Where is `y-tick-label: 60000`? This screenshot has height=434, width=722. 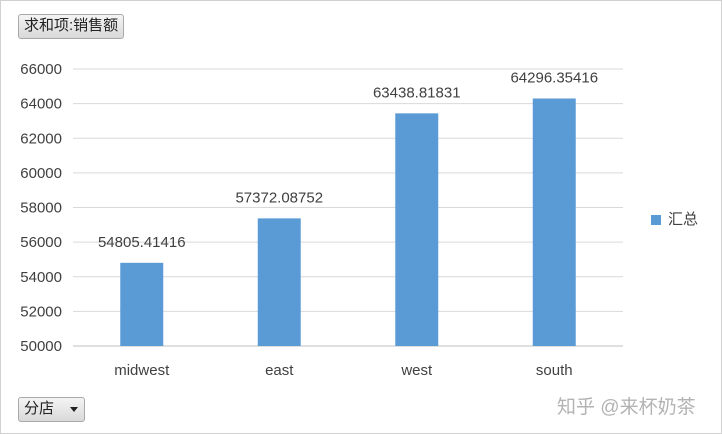 y-tick-label: 60000 is located at coordinates (41, 173).